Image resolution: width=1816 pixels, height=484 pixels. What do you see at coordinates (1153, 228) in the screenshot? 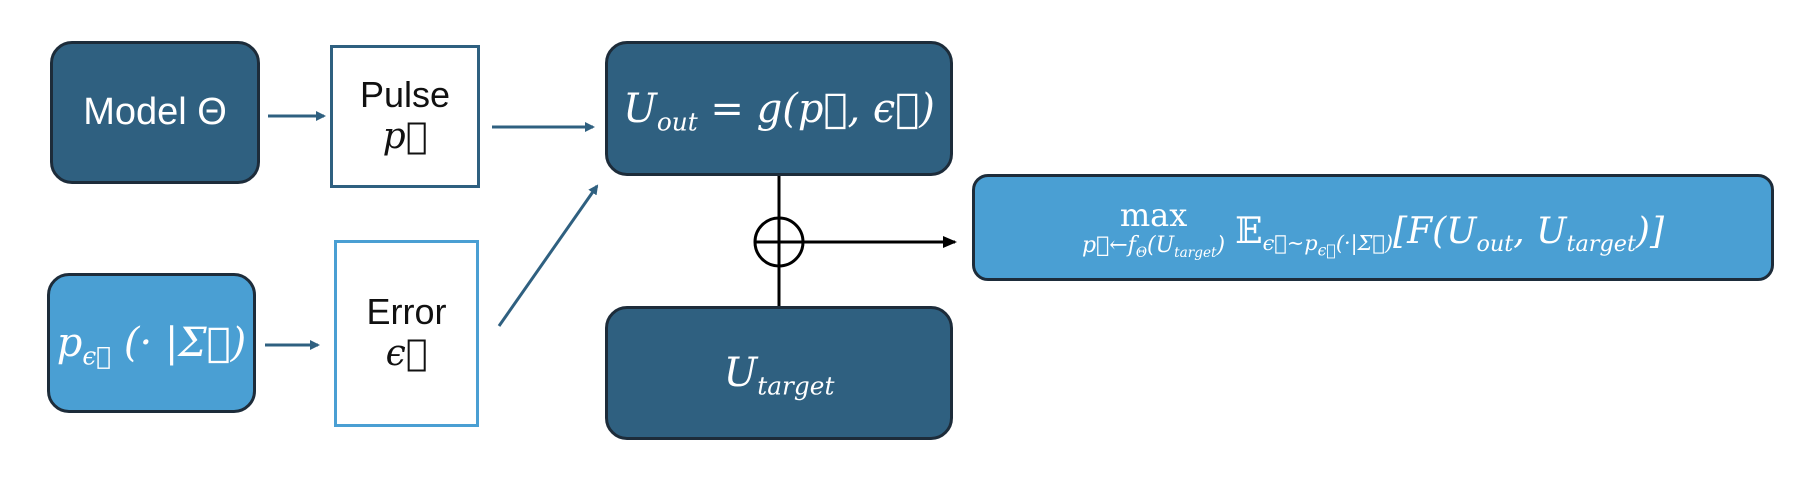
I see `max-operator: max p⃗←fΘ(Utarget)` at bounding box center [1153, 228].